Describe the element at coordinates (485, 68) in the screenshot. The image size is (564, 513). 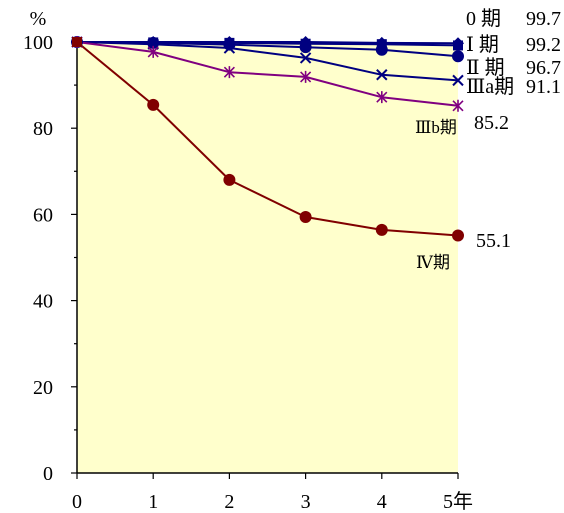
I see `series-name-label-2: Ⅱ 期` at that location.